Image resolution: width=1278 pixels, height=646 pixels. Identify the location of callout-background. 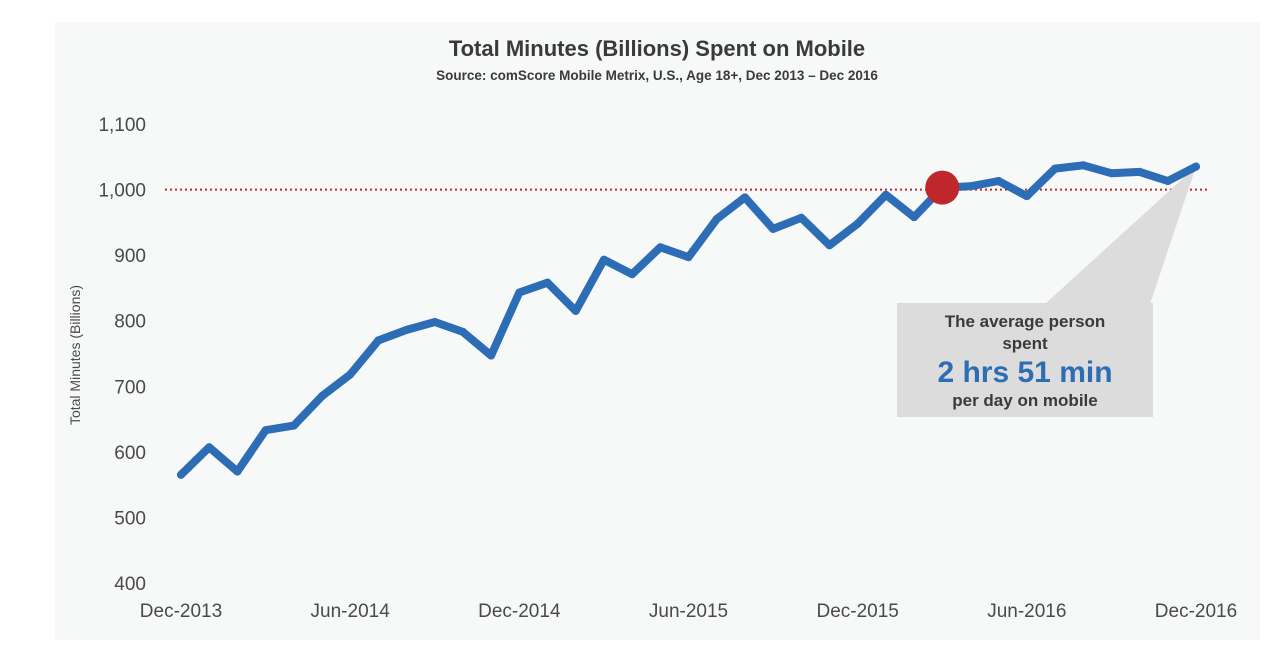
(1025, 360).